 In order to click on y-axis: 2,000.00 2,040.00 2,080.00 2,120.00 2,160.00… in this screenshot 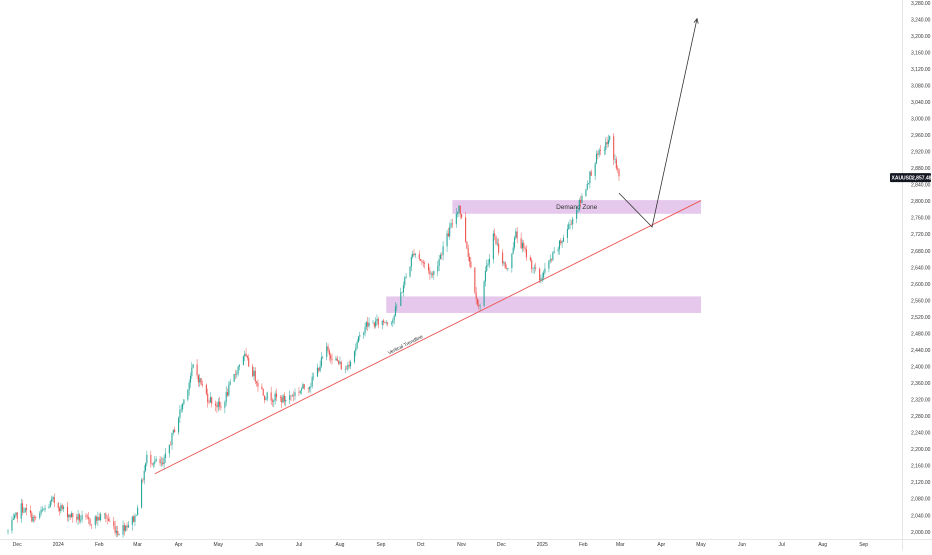, I will do `click(921, 268)`.